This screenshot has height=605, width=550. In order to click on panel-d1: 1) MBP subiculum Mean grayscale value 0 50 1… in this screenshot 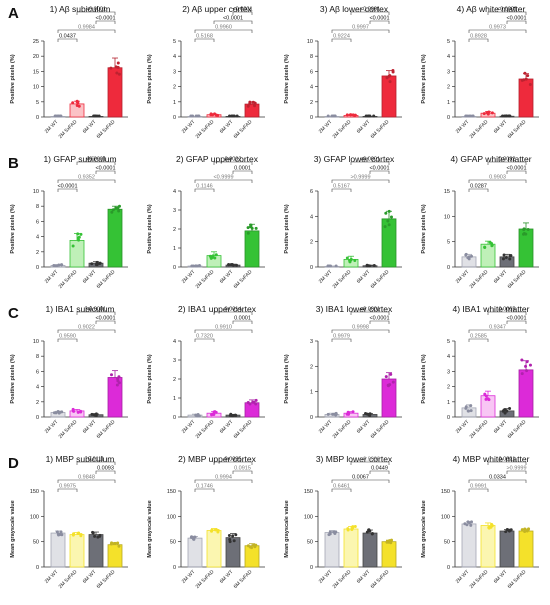, I will do `click(69, 522)`.